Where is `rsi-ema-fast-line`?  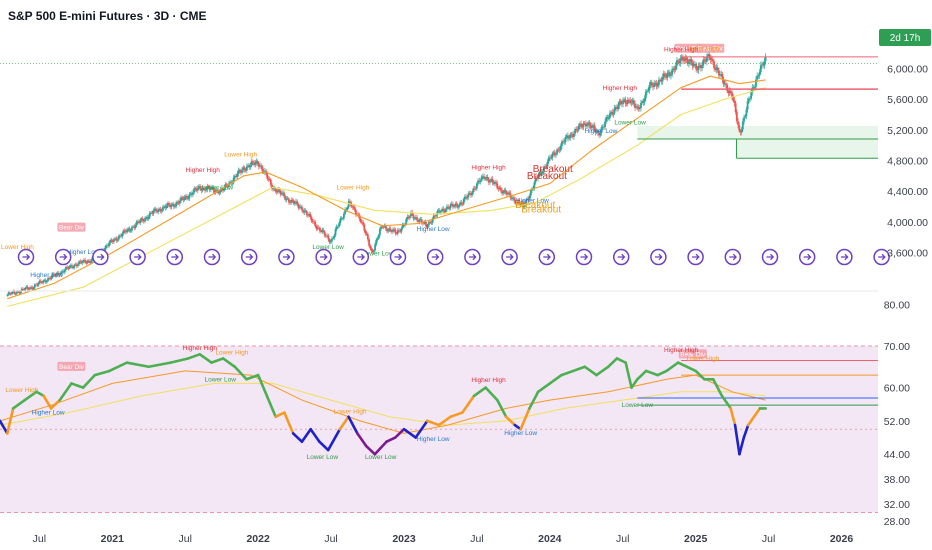 rsi-ema-fast-line is located at coordinates (383, 402).